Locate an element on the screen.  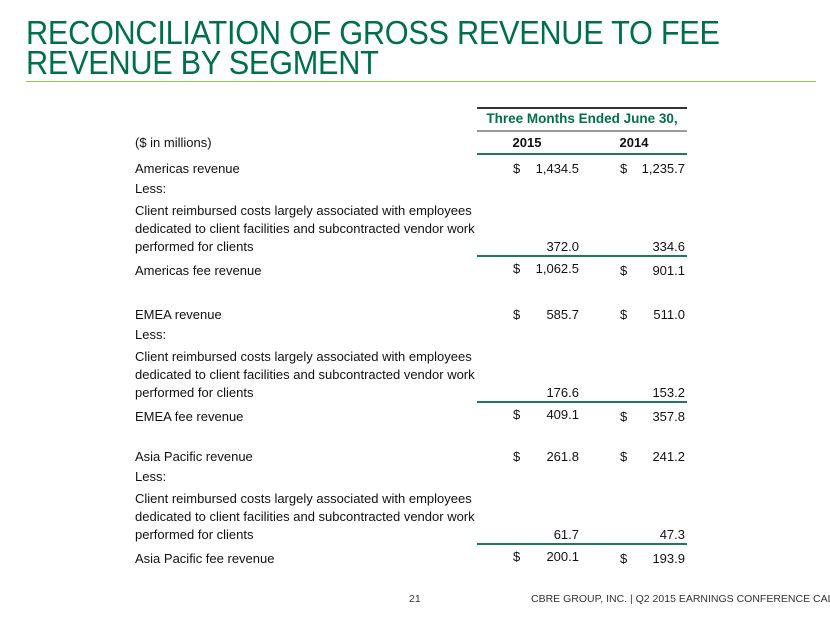
year-2014-header: 2014 is located at coordinates (634, 142).